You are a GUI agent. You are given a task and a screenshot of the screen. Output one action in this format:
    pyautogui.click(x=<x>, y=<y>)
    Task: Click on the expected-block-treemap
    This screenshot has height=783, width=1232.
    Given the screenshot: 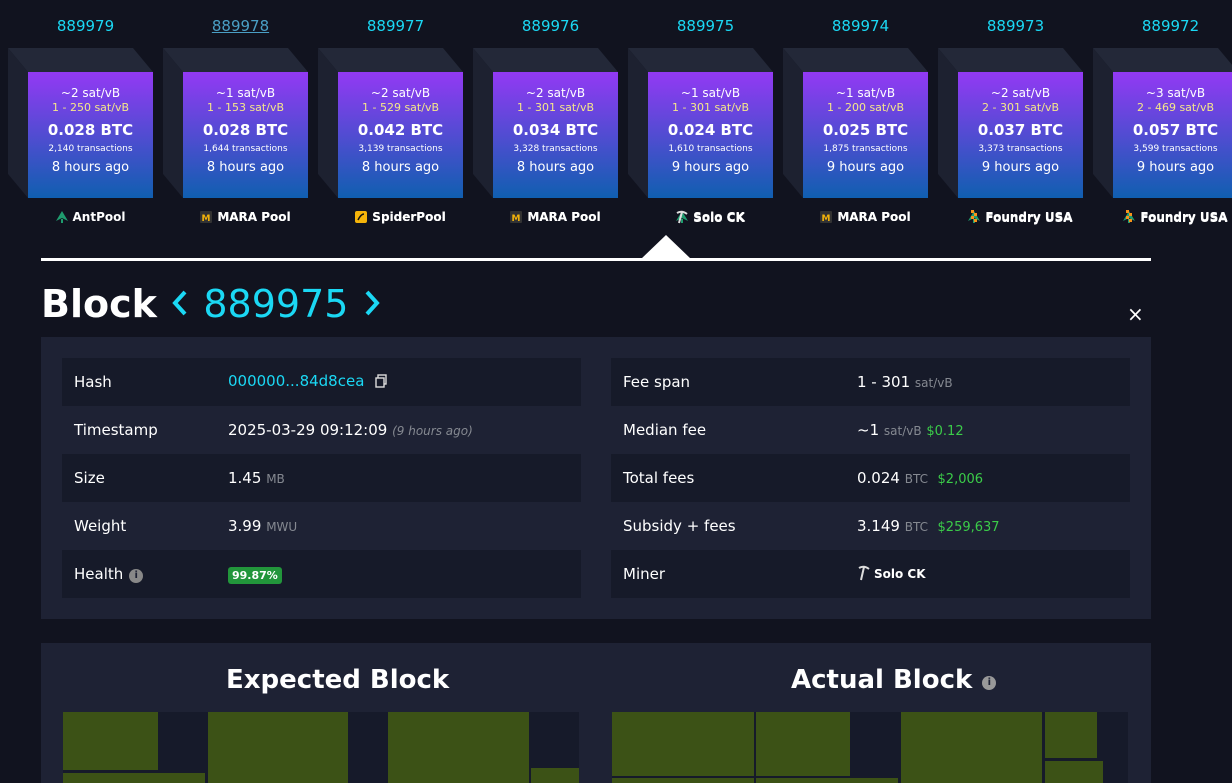 What is the action you would take?
    pyautogui.click(x=321, y=747)
    